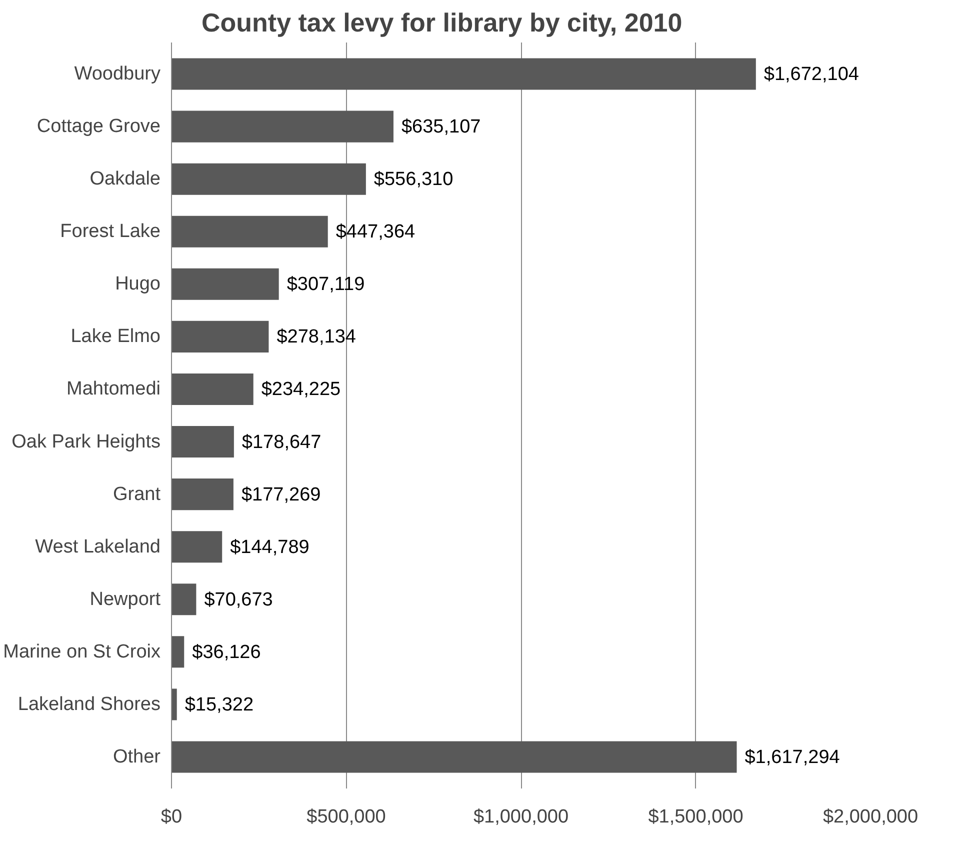 The height and width of the screenshot is (844, 956). Describe the element at coordinates (325, 285) in the screenshot. I see `data-label: $307,119` at that location.